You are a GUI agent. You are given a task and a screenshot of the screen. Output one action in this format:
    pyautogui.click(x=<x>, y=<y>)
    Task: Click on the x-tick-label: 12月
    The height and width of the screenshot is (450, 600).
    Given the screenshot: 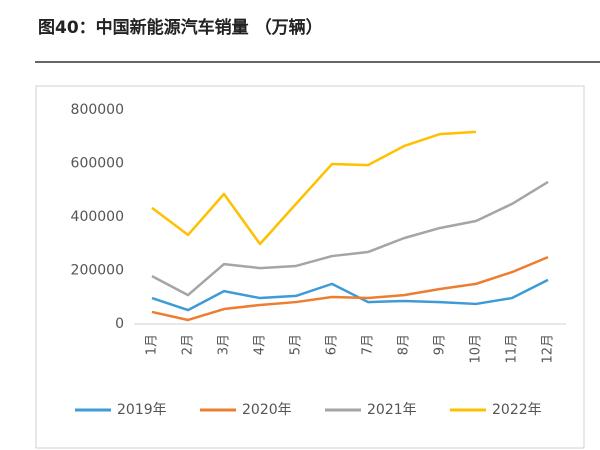 What is the action you would take?
    pyautogui.click(x=548, y=349)
    